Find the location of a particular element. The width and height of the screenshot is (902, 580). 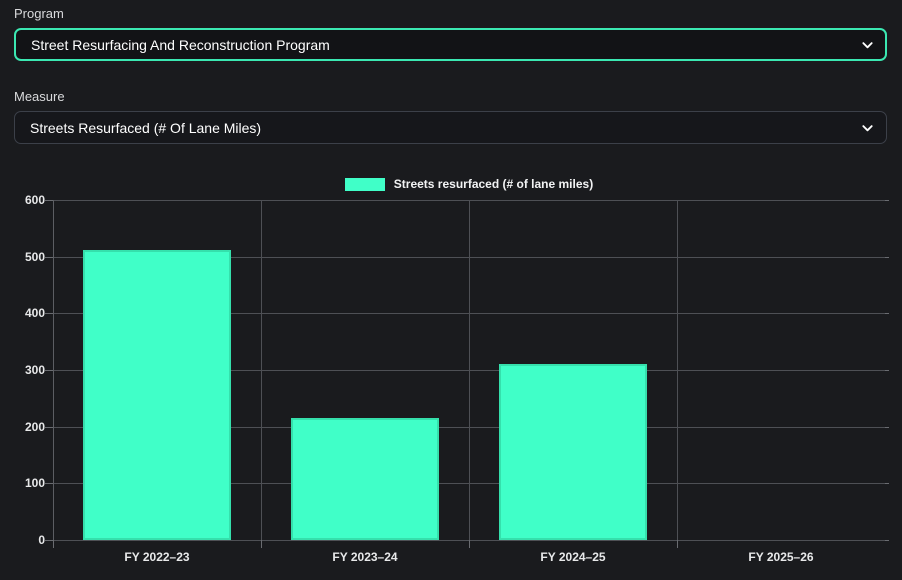

y-tick-label: 200 is located at coordinates (34, 427).